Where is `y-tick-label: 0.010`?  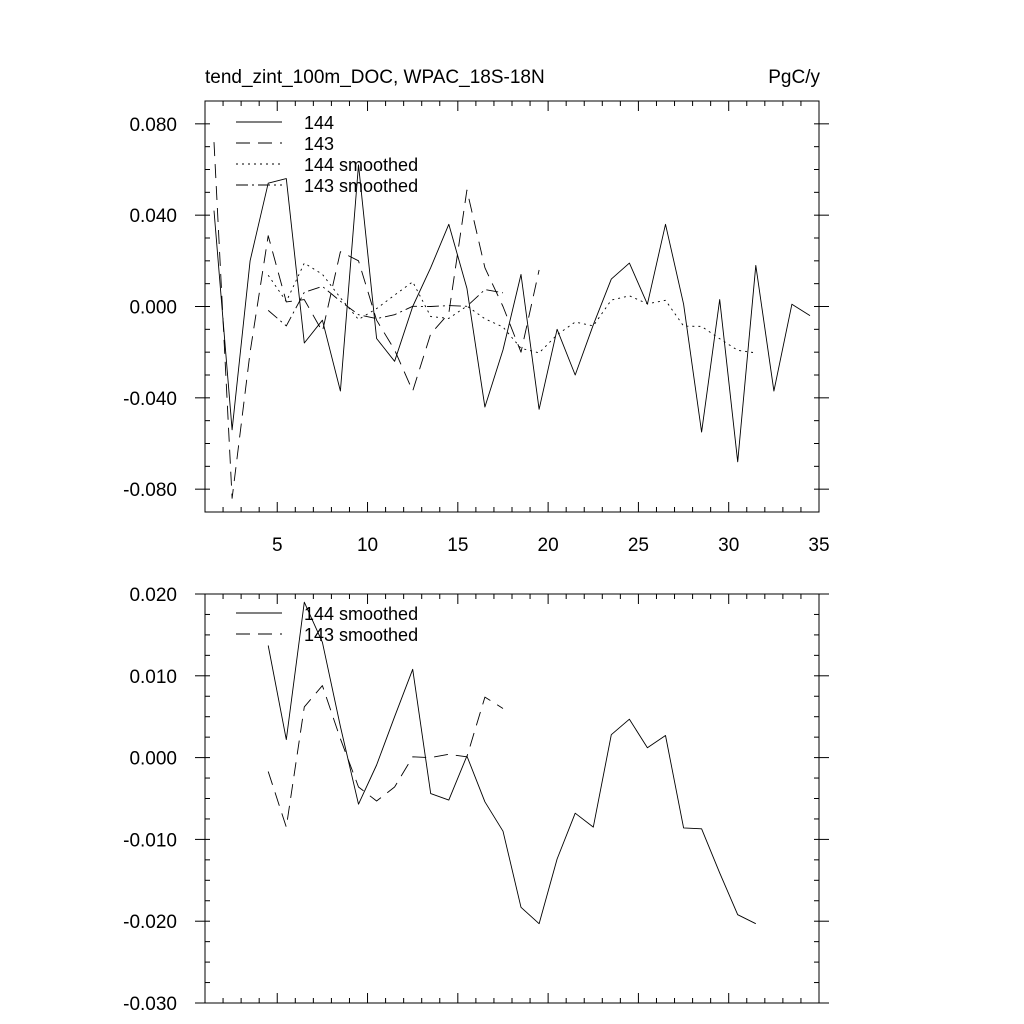 y-tick-label: 0.010 is located at coordinates (153, 677).